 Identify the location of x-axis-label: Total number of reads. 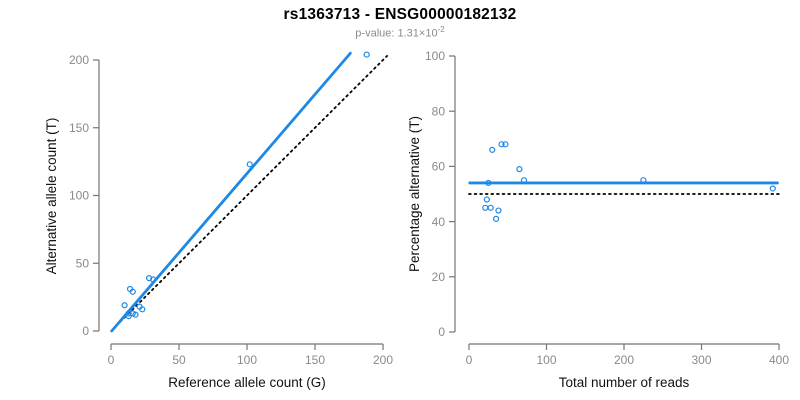
(624, 382).